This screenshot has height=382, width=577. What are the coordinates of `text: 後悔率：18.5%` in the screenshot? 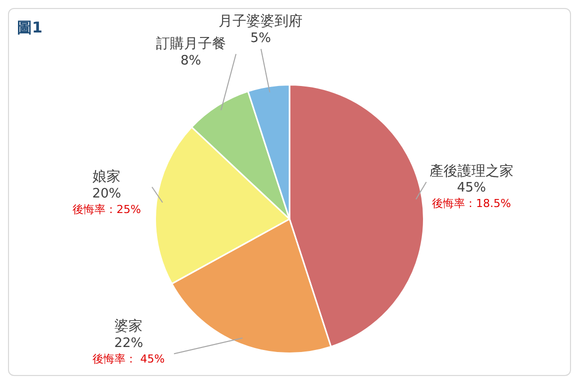 It's located at (471, 203).